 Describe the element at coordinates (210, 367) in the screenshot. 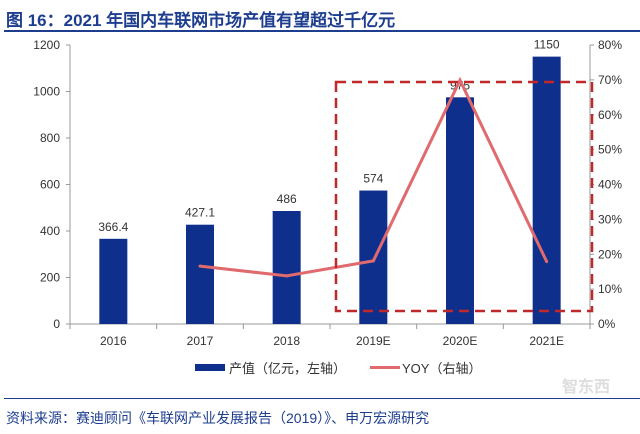

I see `legend-swatch-bar` at that location.